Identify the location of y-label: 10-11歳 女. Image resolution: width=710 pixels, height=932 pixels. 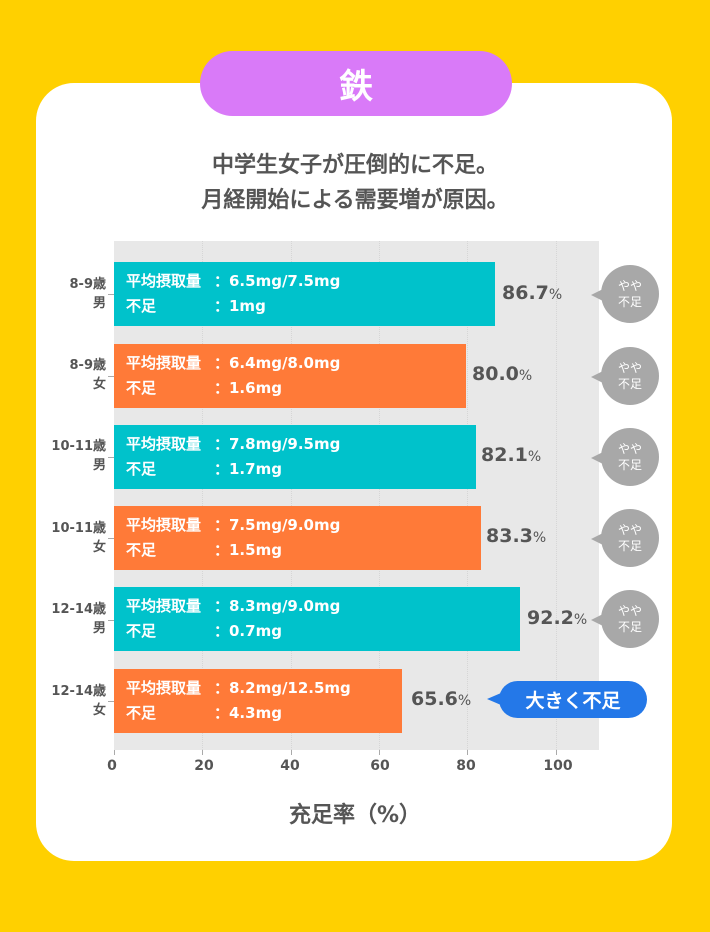
(73, 538).